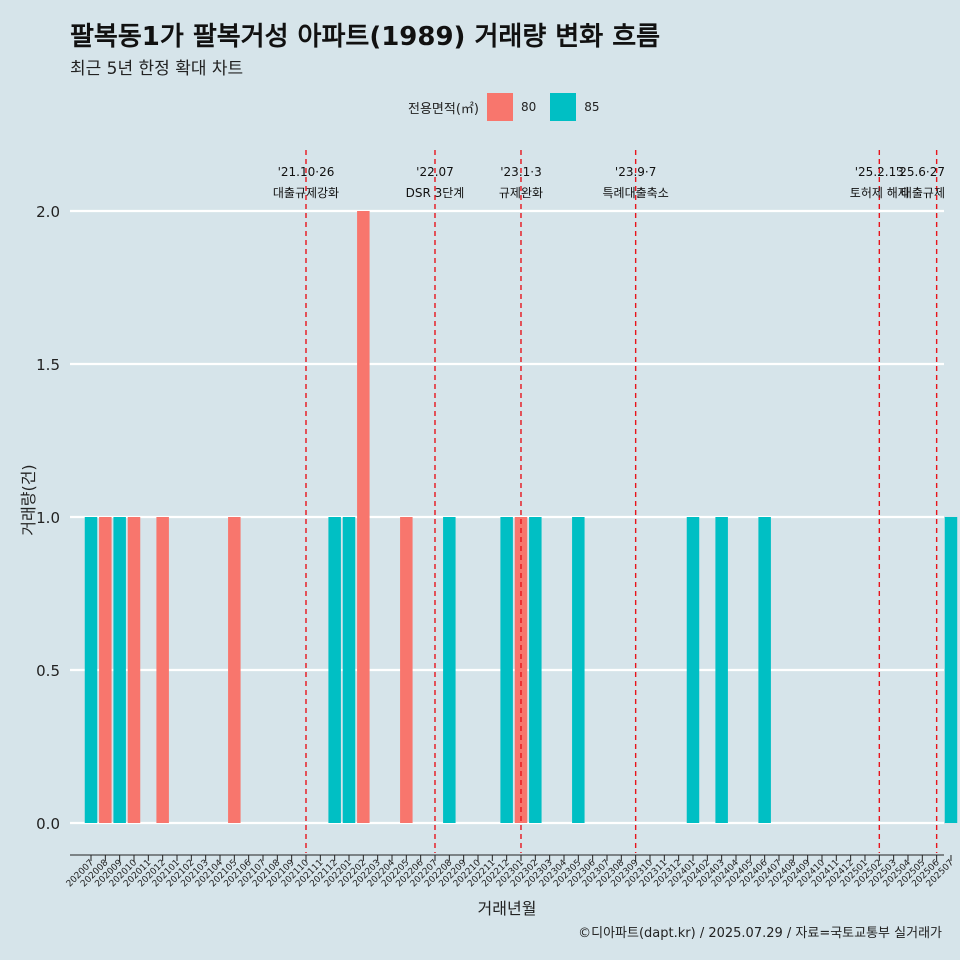 Image resolution: width=960 pixels, height=960 pixels. Describe the element at coordinates (48, 518) in the screenshot. I see `y-tick-label: 1.0` at that location.